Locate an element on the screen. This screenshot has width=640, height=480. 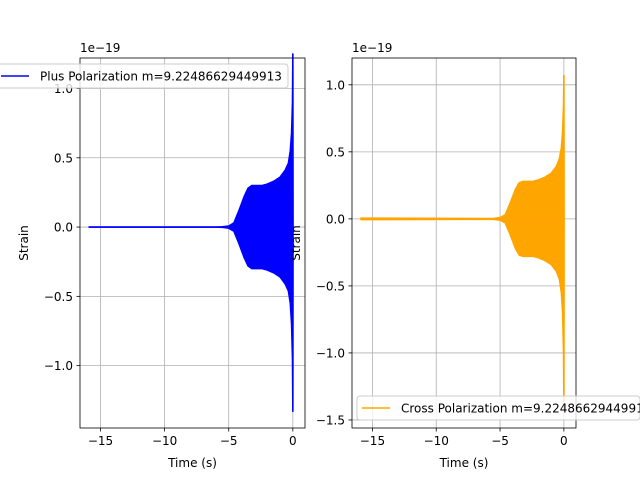
y-tick-label: −1.5 is located at coordinates (330, 420).